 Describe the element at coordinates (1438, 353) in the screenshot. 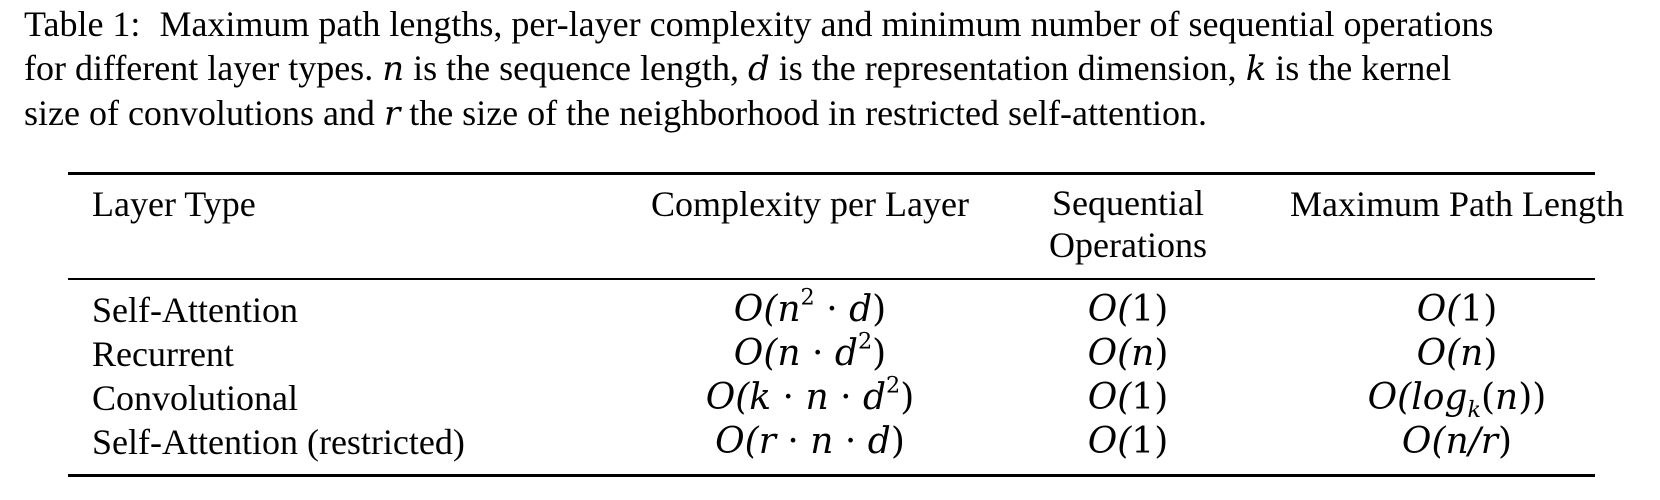

I see `row-1-max-path-a: O(` at that location.